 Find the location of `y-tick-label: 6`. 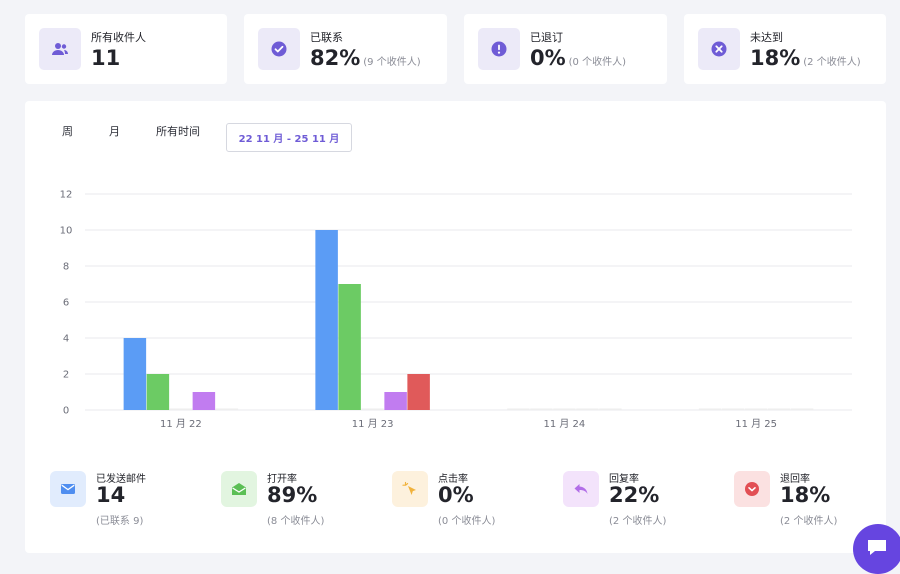

y-tick-label: 6 is located at coordinates (66, 303).